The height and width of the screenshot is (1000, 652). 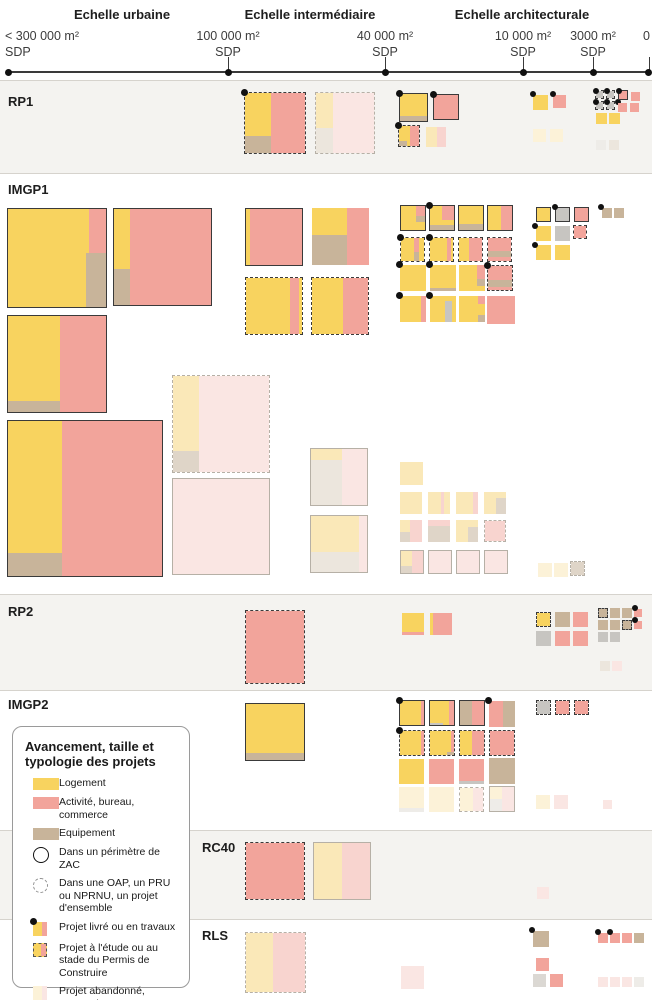 I want to click on row-label-rc40: RC40, so click(x=219, y=847).